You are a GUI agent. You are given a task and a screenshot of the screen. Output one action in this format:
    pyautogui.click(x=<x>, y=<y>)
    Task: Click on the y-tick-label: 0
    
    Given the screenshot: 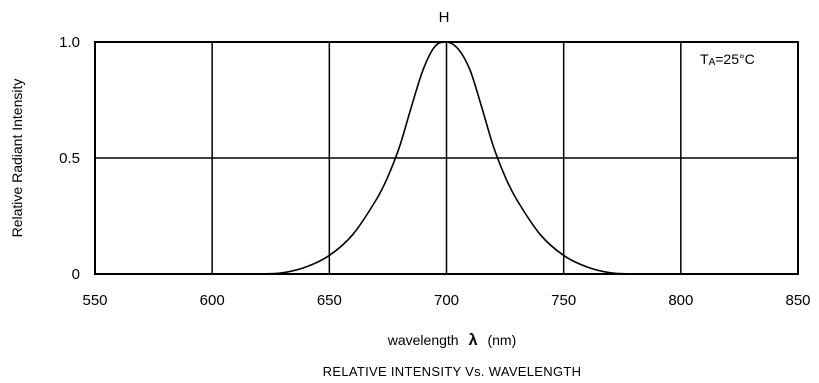 What is the action you would take?
    pyautogui.click(x=76, y=274)
    